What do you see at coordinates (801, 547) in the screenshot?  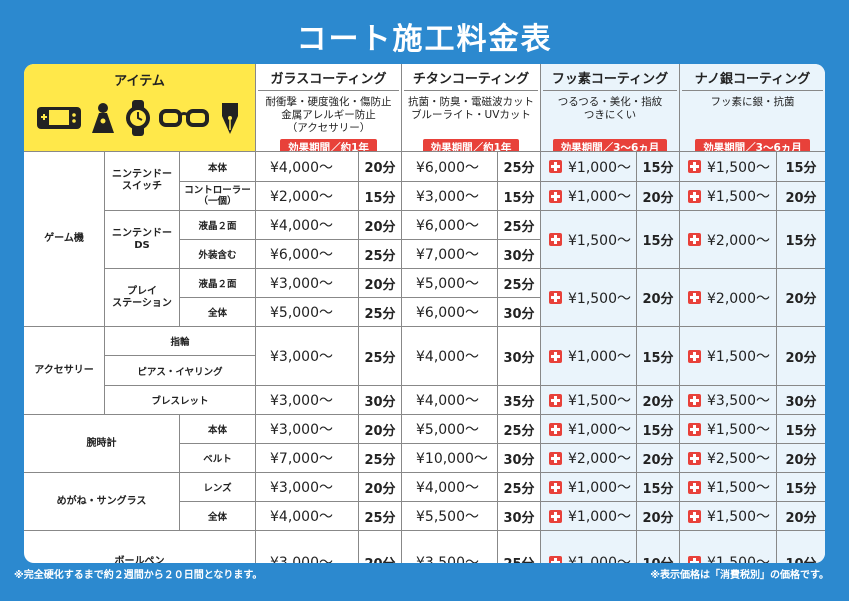 I see `time-nano-silver: 10分` at bounding box center [801, 547].